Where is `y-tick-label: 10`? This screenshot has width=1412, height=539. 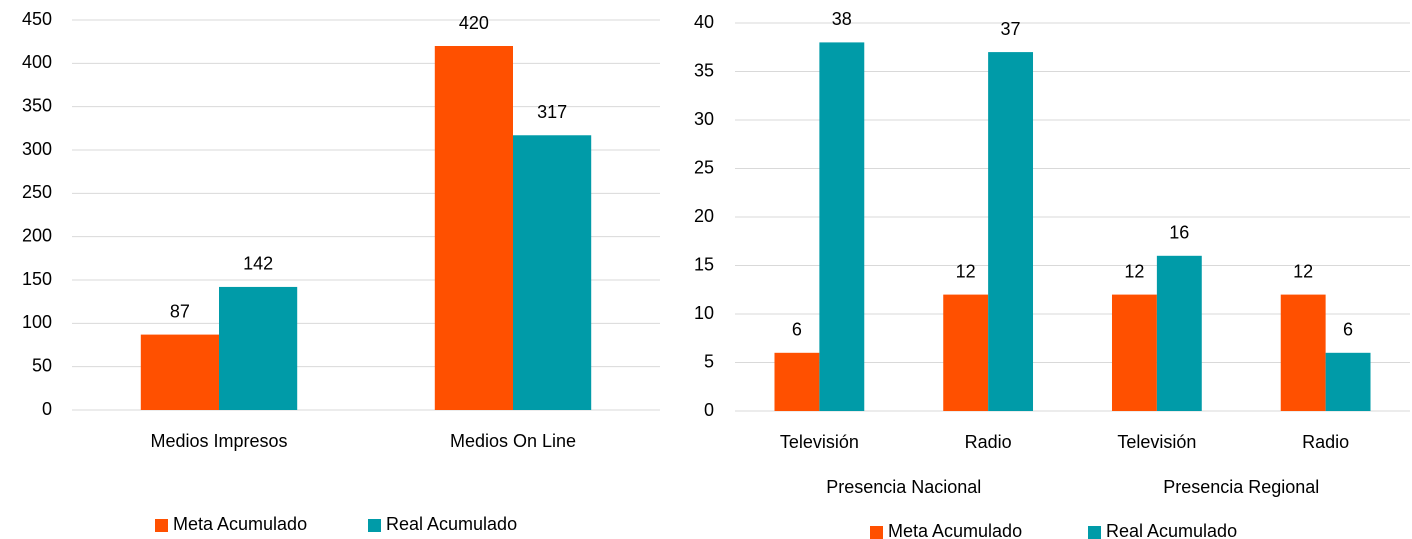 y-tick-label: 10 is located at coordinates (704, 313).